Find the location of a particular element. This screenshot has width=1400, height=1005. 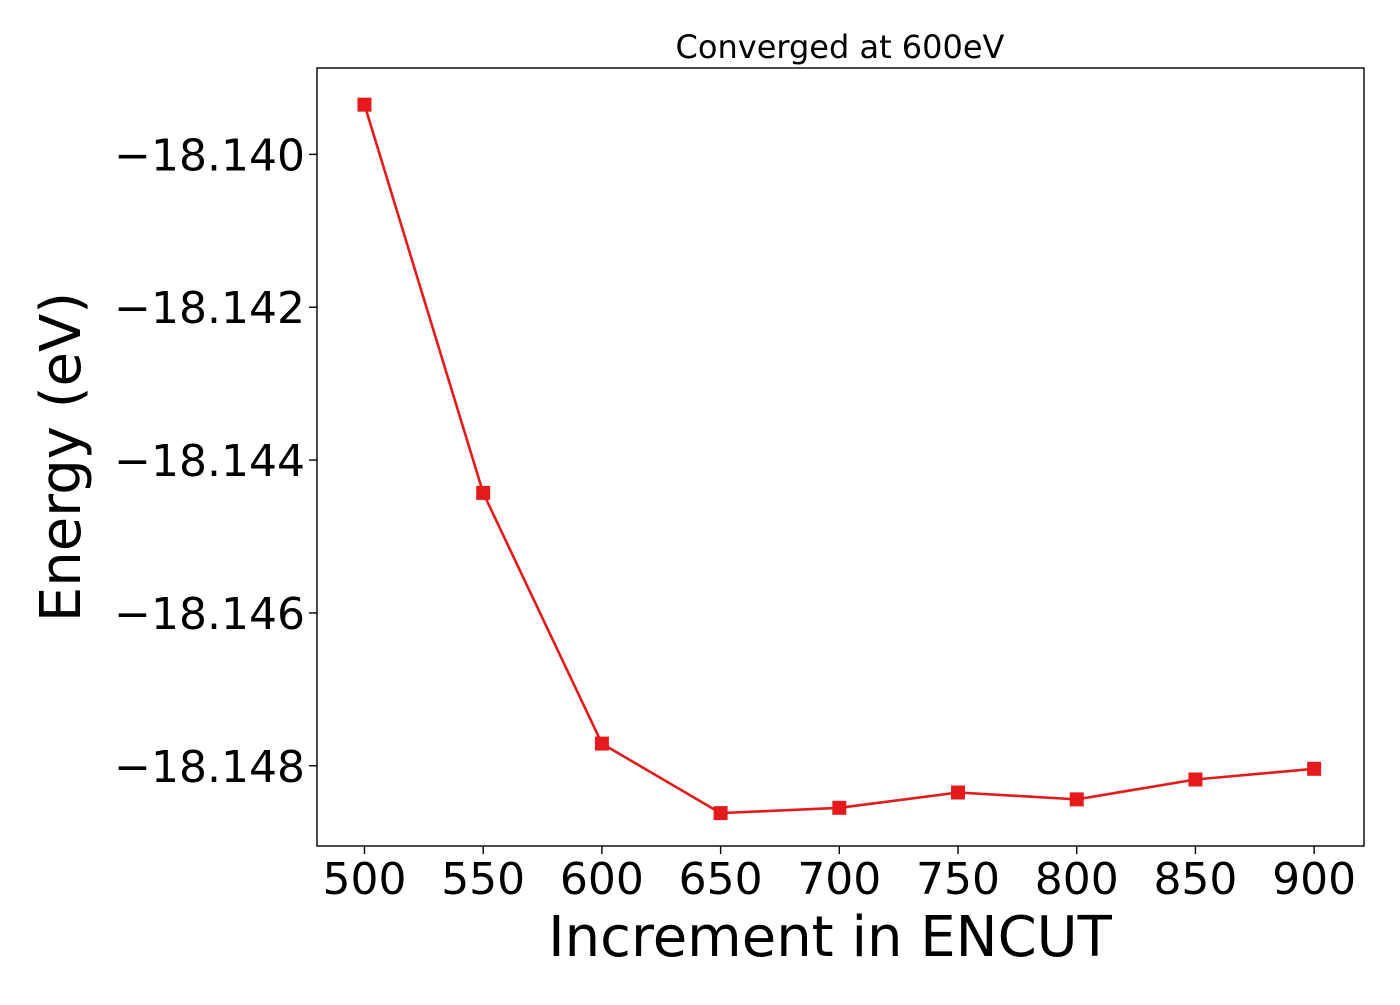

x-tick-label: 600 is located at coordinates (602, 879).